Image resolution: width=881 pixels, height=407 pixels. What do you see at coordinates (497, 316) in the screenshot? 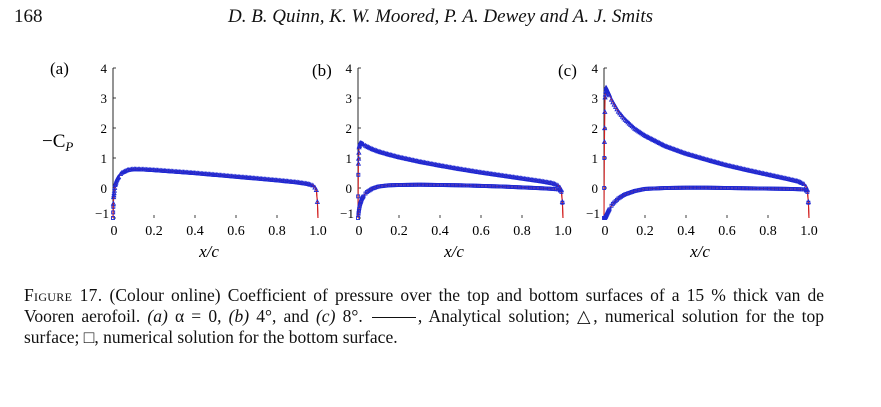
I see `caption-legend-analytical: , Analytical solution;` at bounding box center [497, 316].